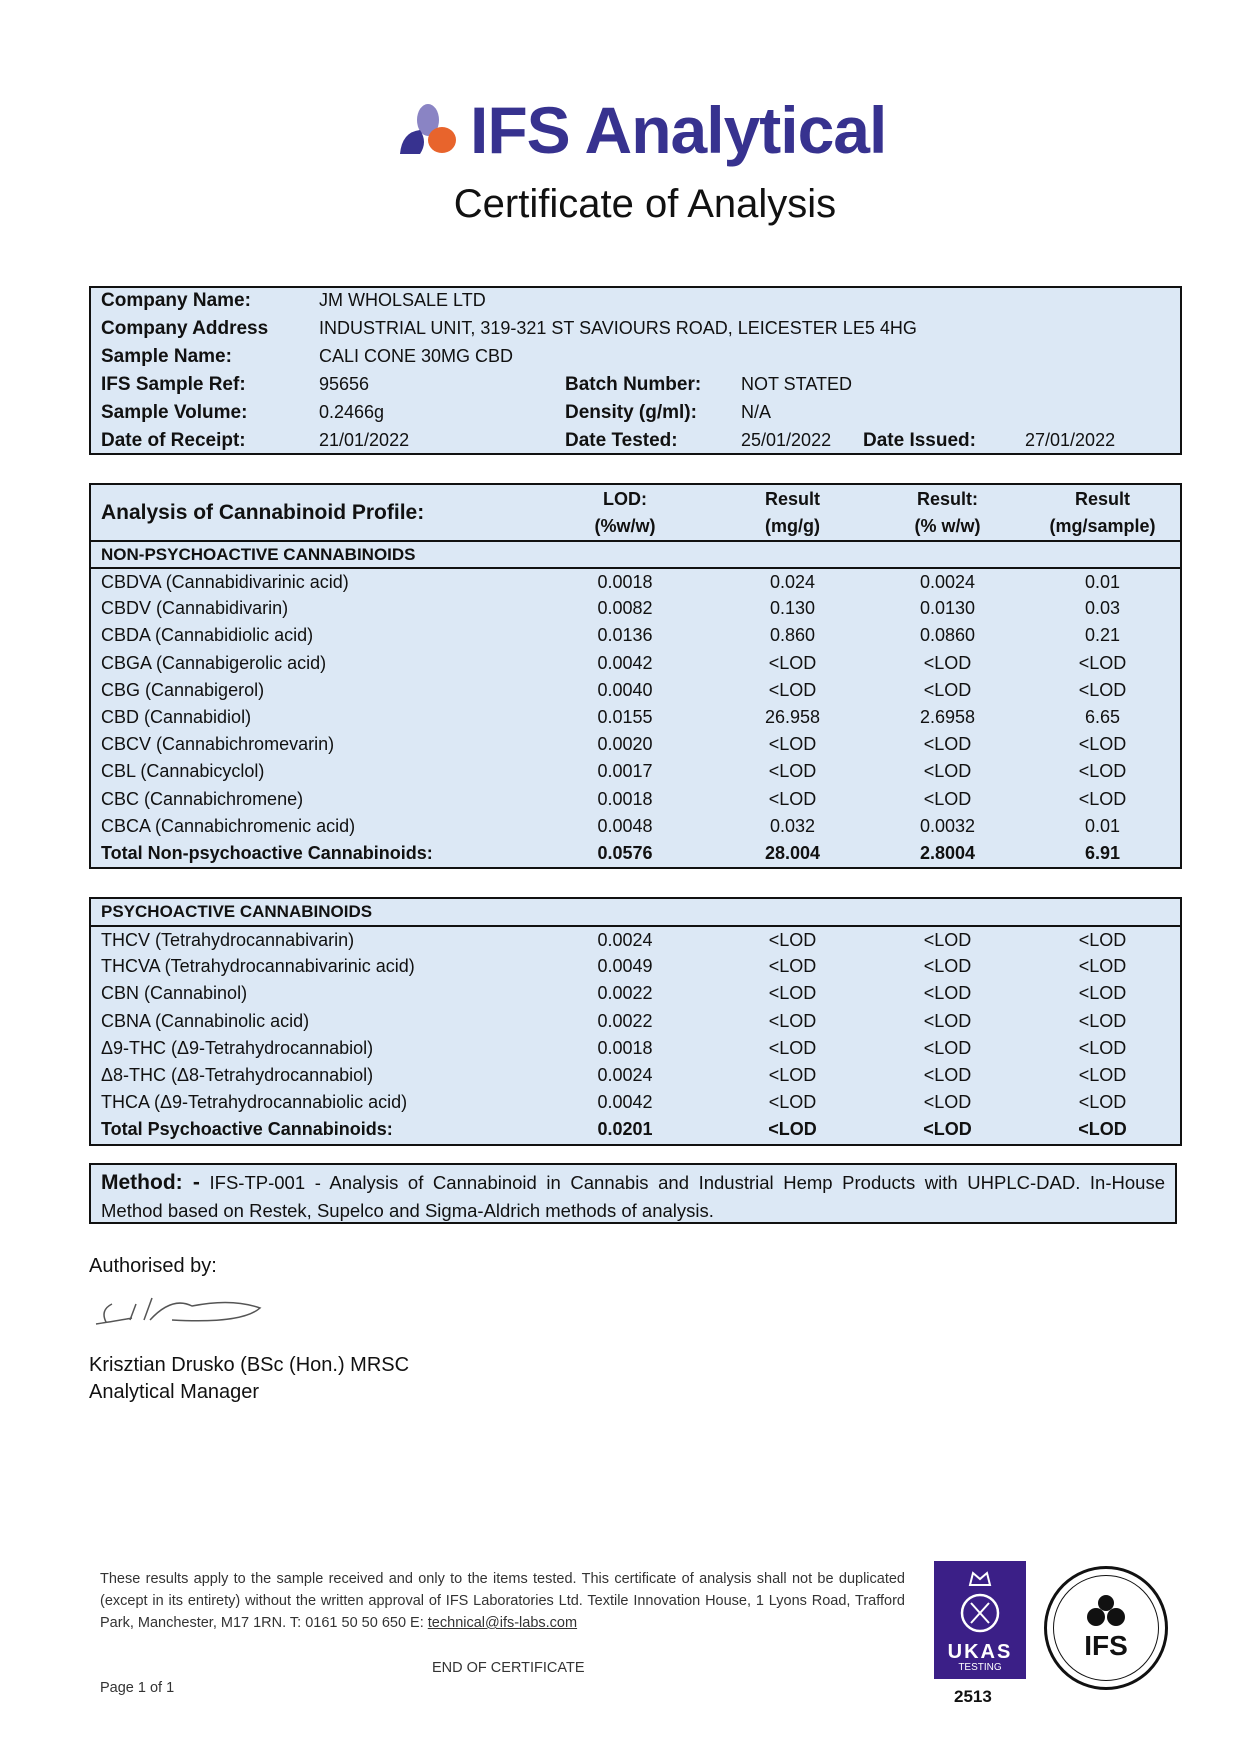 Image resolution: width=1240 pixels, height=1754 pixels. Describe the element at coordinates (247, 1129) in the screenshot. I see `compound-name: Total Psychoactive Cannabinoids:` at that location.